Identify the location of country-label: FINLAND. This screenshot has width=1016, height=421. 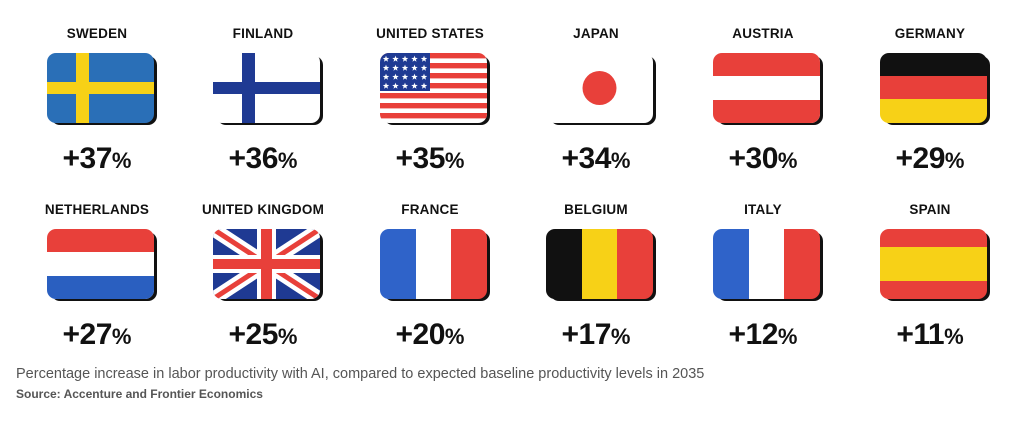
(263, 33).